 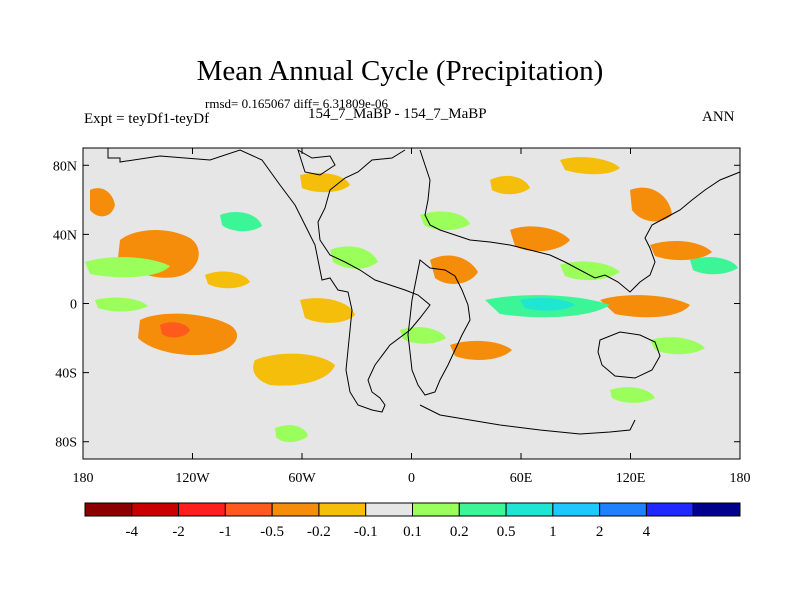 I want to click on colorbar-label: 0.1, so click(x=412, y=532).